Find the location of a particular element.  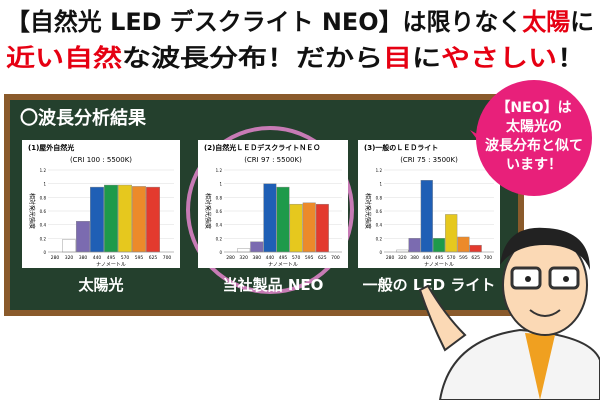

bubble-text: 【NEO】は is located at coordinates (533, 108).